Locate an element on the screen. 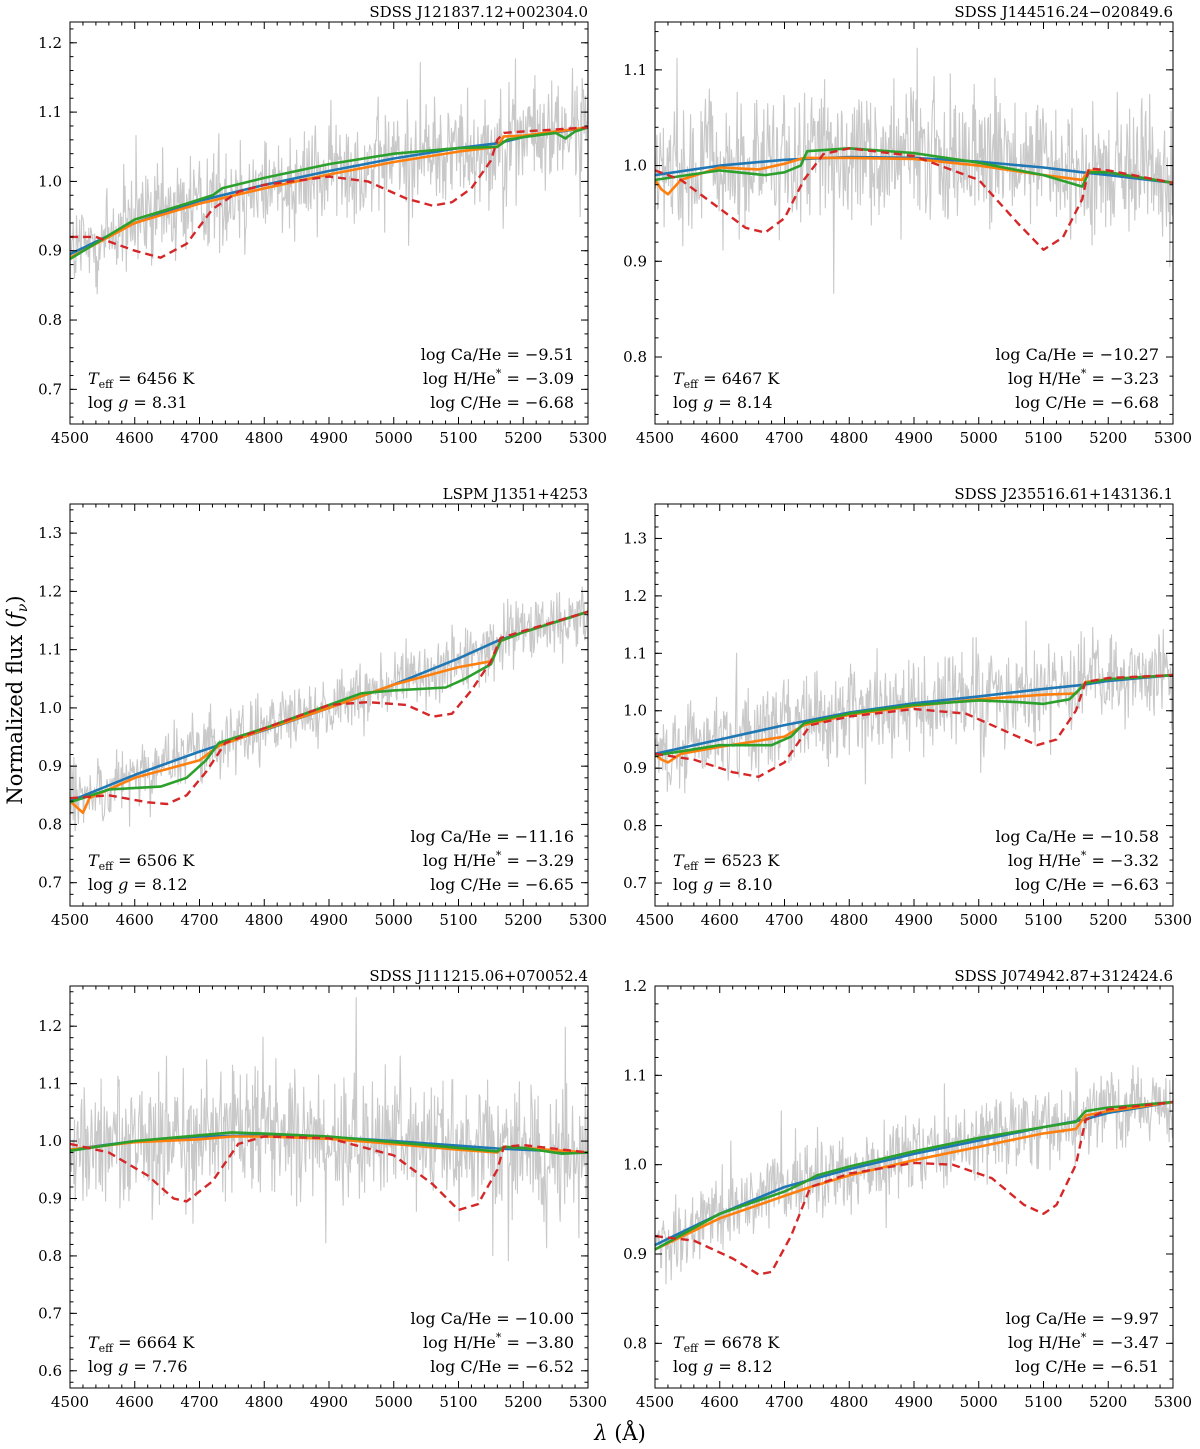  annotation-teff: Teff = 6678 K is located at coordinates (726, 1344).